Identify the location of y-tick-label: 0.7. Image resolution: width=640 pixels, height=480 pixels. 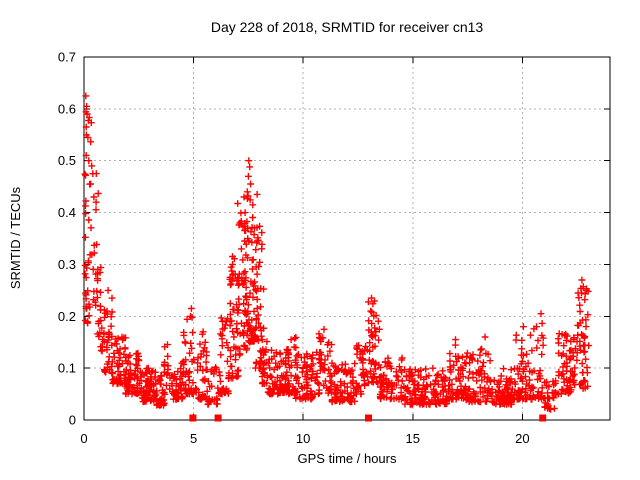
(67, 57).